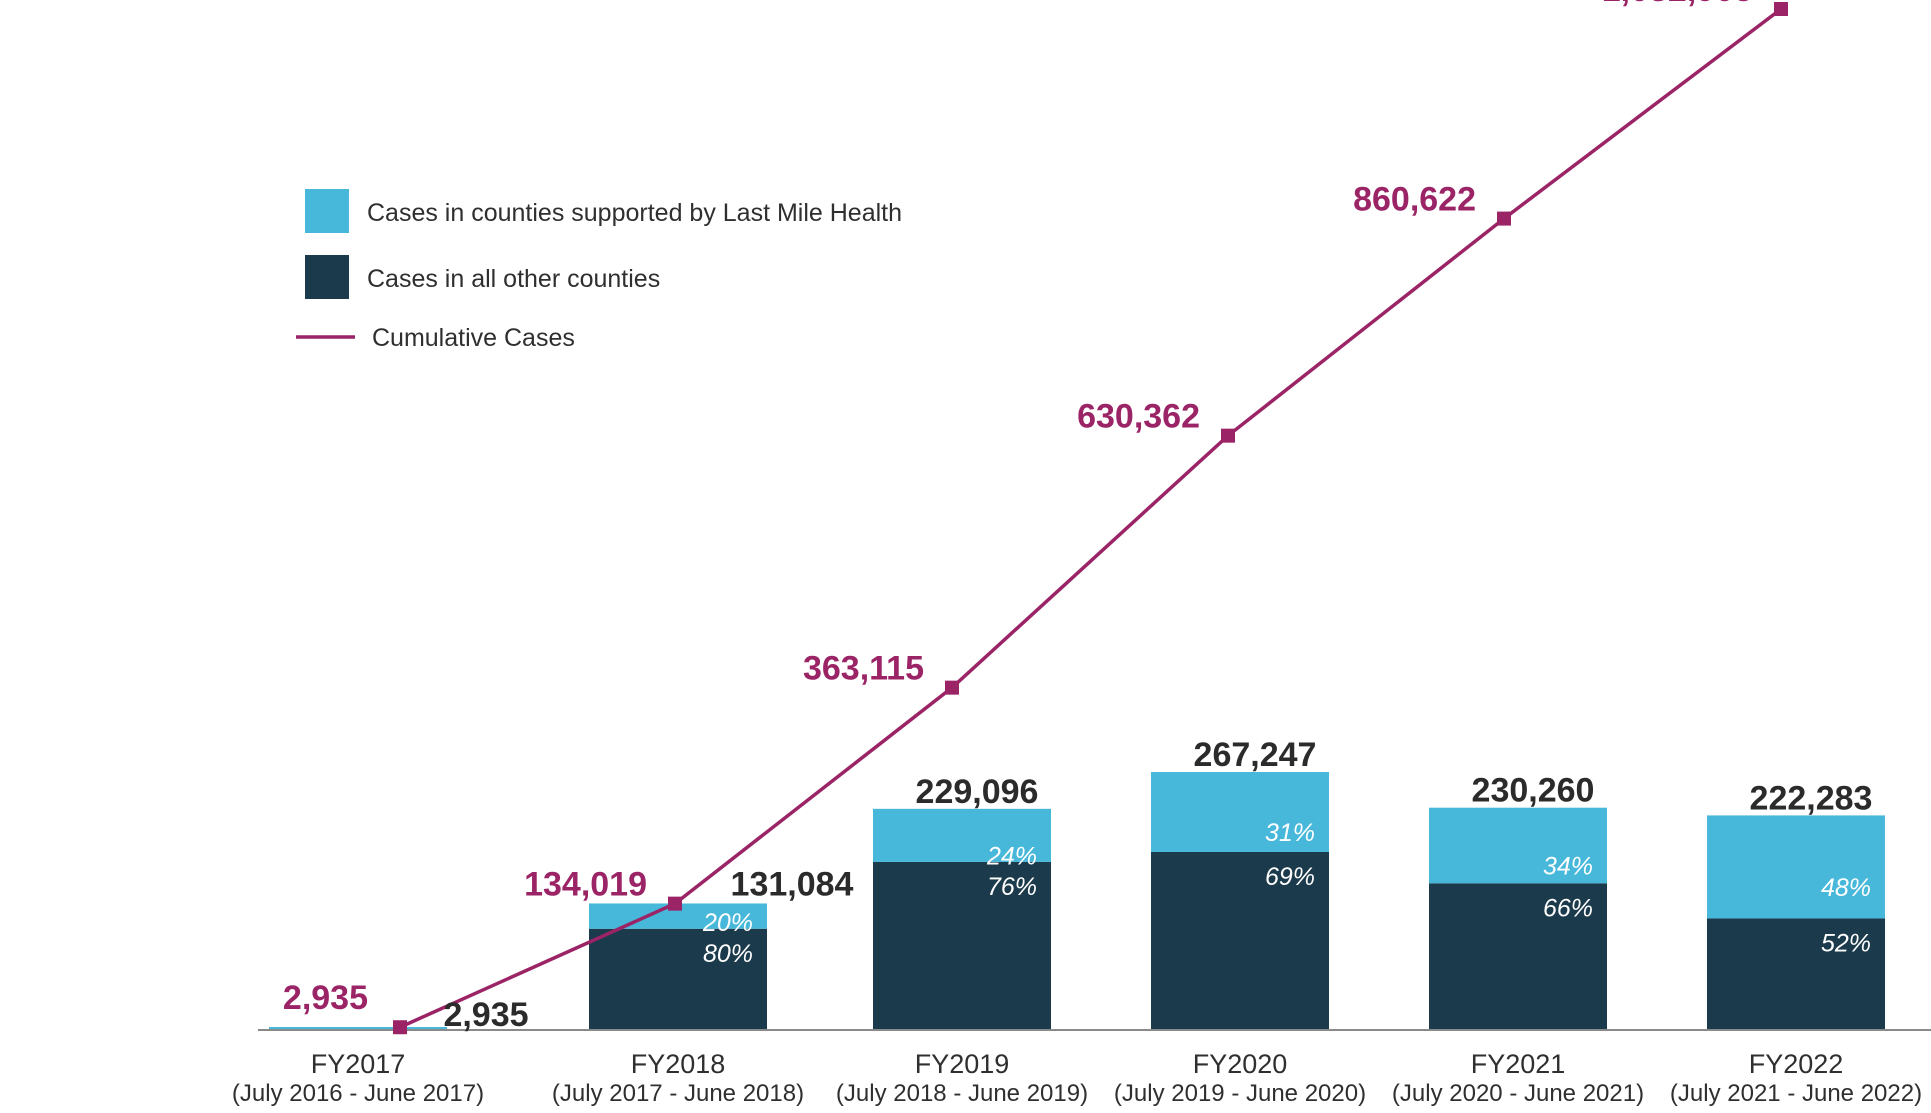 Image resolution: width=1931 pixels, height=1113 pixels. What do you see at coordinates (1240, 1064) in the screenshot?
I see `x-tick-fy2020: FY2020` at bounding box center [1240, 1064].